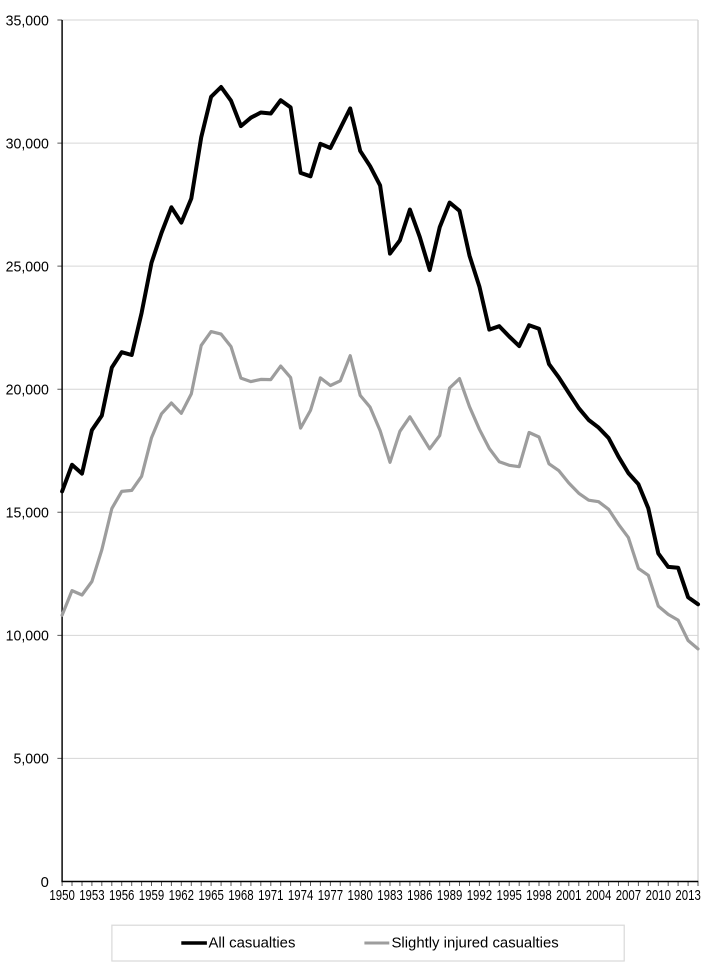 The width and height of the screenshot is (723, 976). Describe the element at coordinates (31, 760) in the screenshot. I see `svg-text: 5,000` at that location.